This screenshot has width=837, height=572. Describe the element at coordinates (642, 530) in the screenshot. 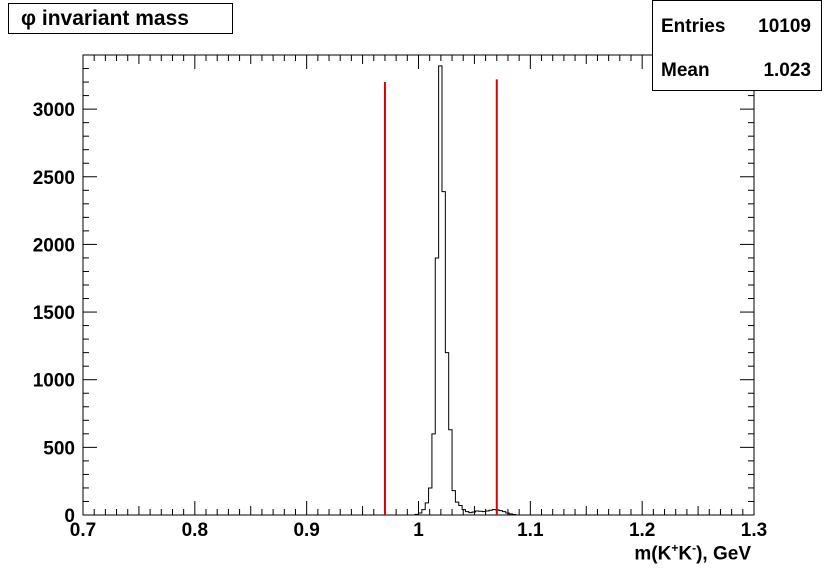

I see `x-tick-label: 1.2` at that location.